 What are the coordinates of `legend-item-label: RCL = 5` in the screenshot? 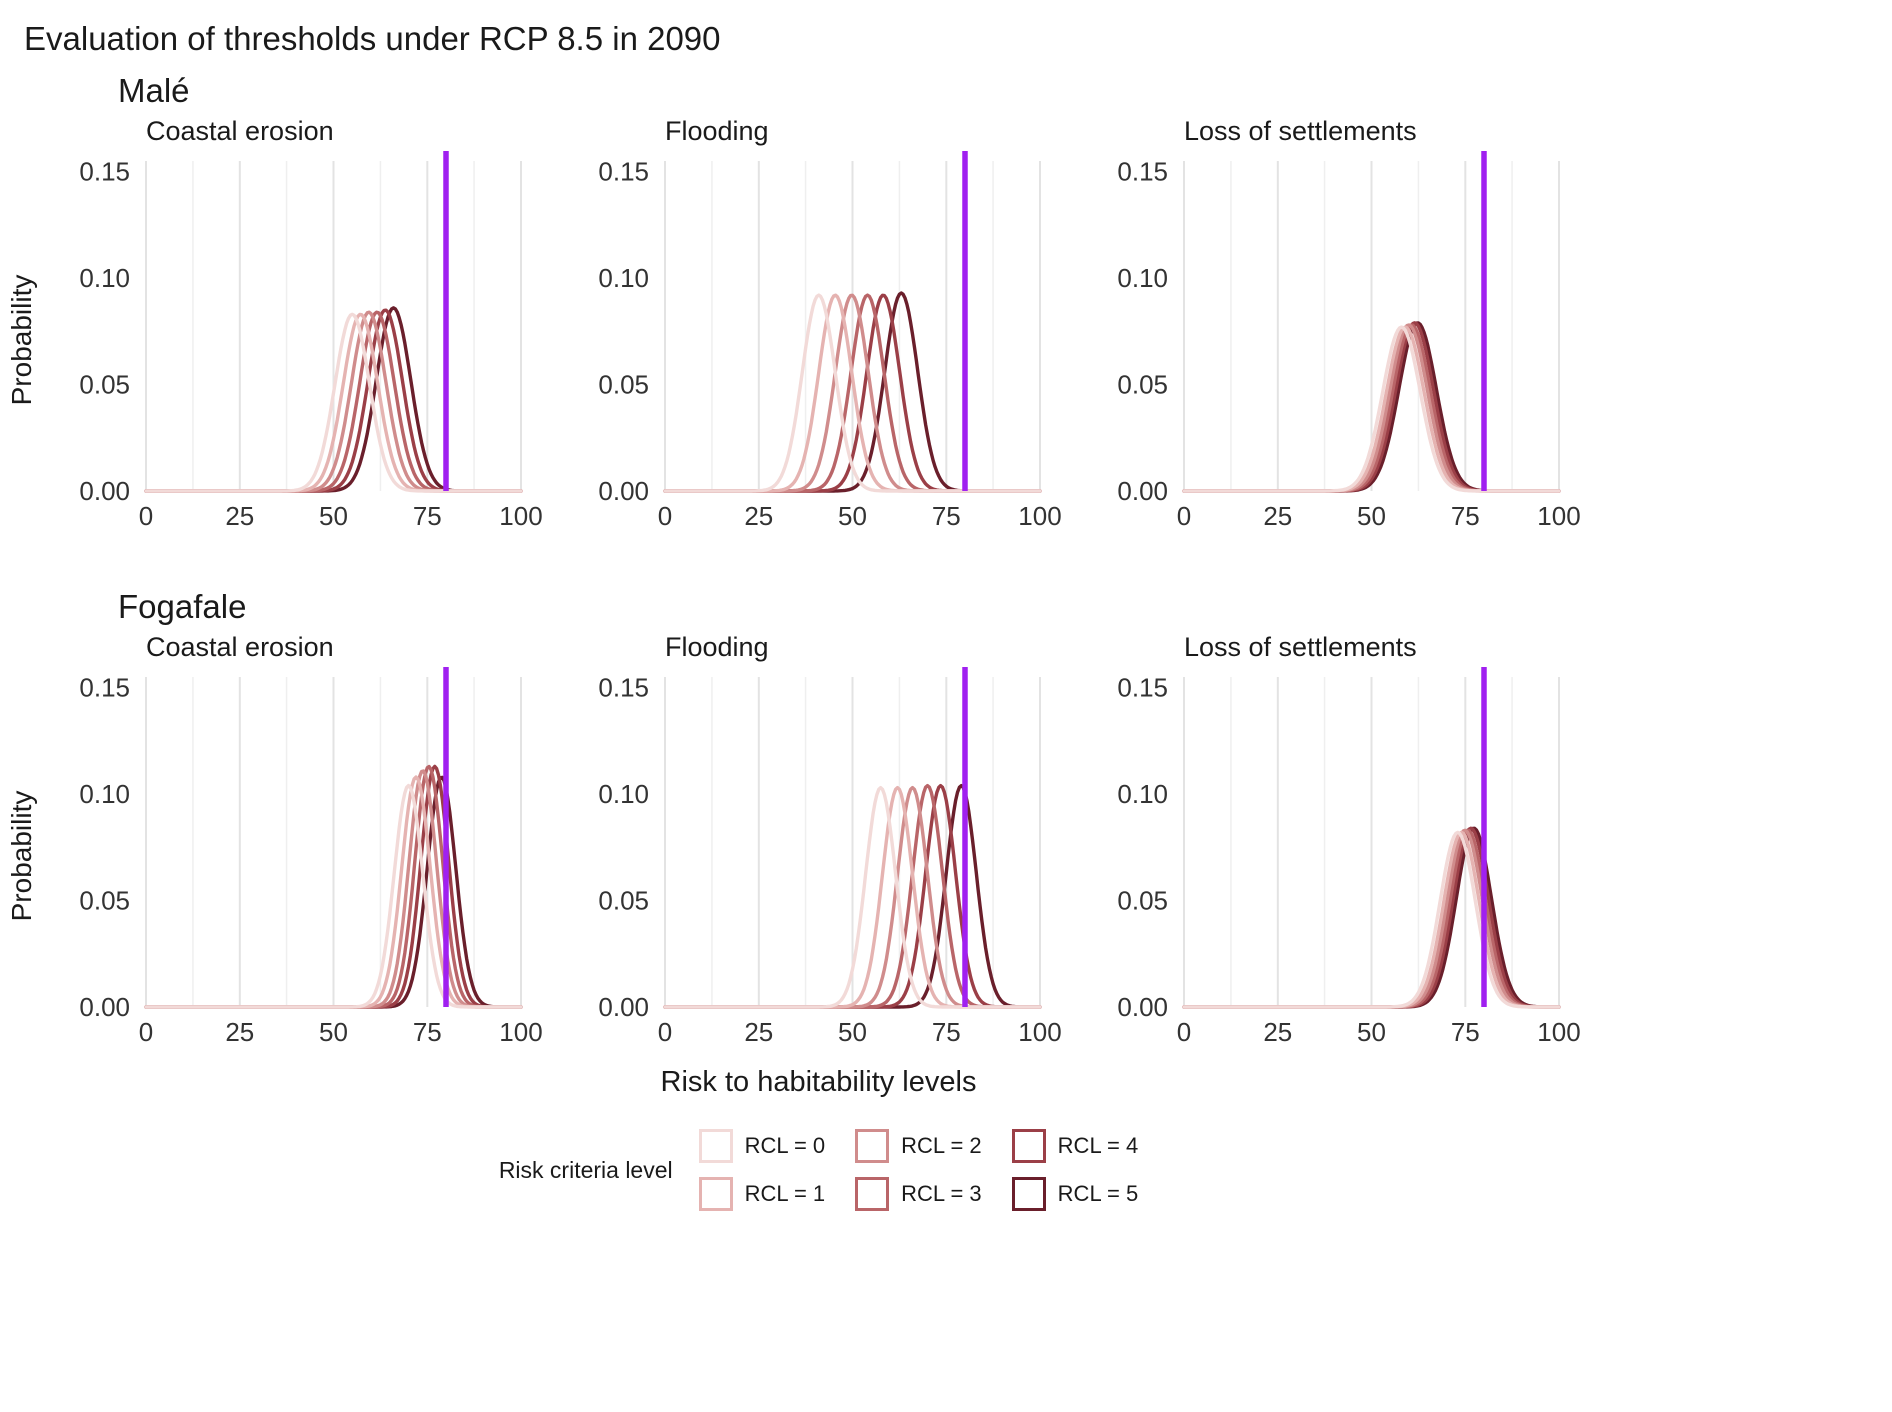 It's located at (1098, 1193).